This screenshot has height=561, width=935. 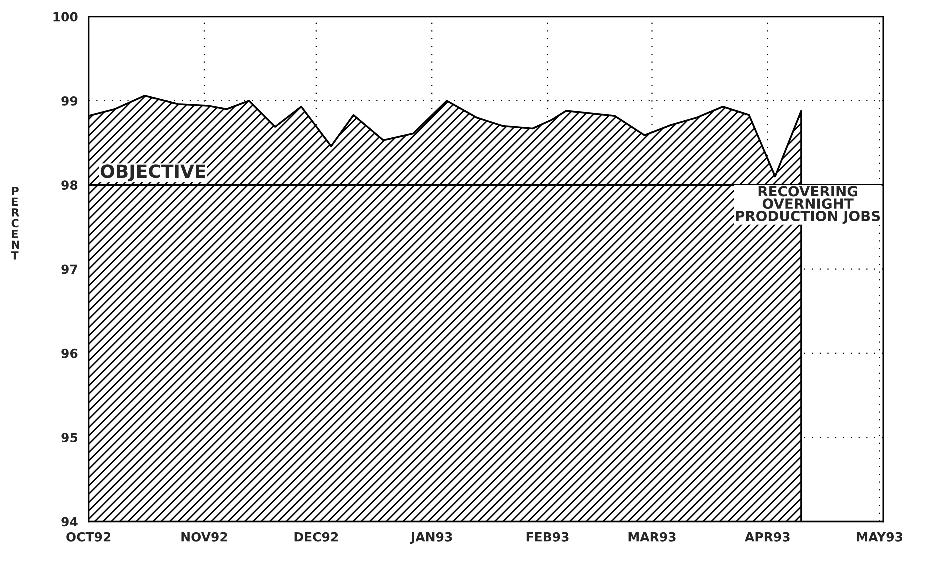 What do you see at coordinates (431, 538) in the screenshot?
I see `x-tick-label: JAN93` at bounding box center [431, 538].